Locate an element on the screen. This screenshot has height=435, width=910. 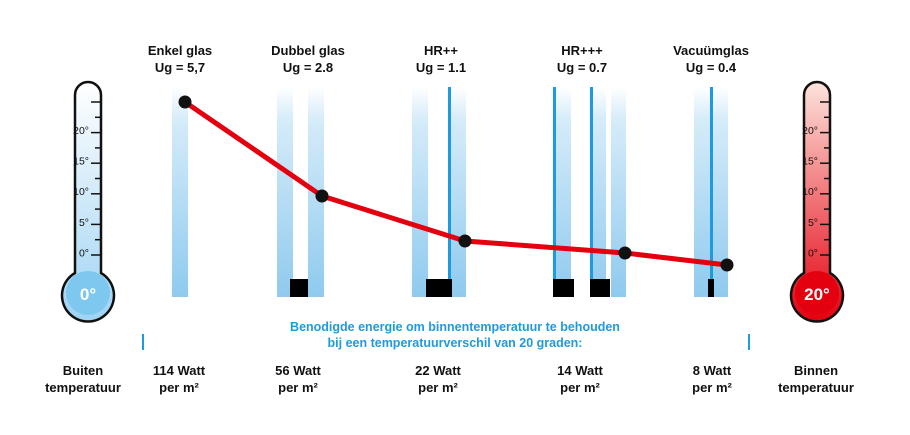
energy-value-hrpp: 22 Watt per m² is located at coordinates (438, 379).